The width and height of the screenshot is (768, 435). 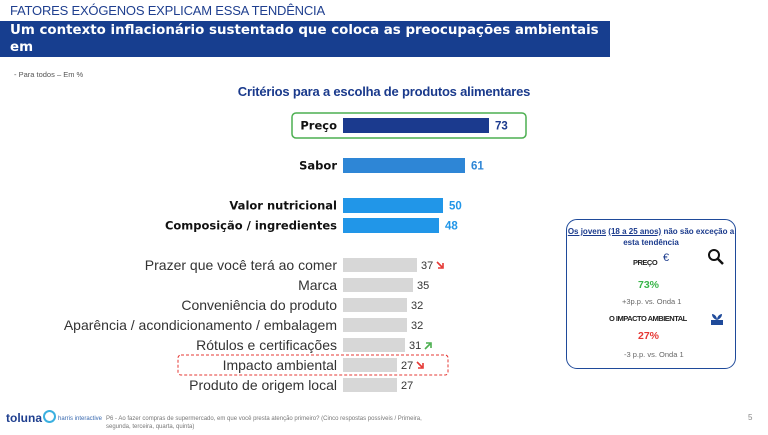 I want to click on bar-origem-local, so click(x=370, y=385).